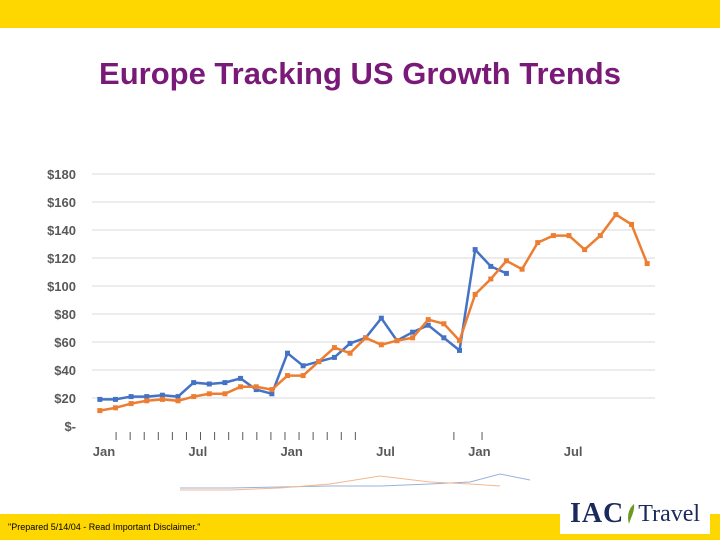 The image size is (720, 540). I want to click on y-tick-label: $80, so click(65, 314).